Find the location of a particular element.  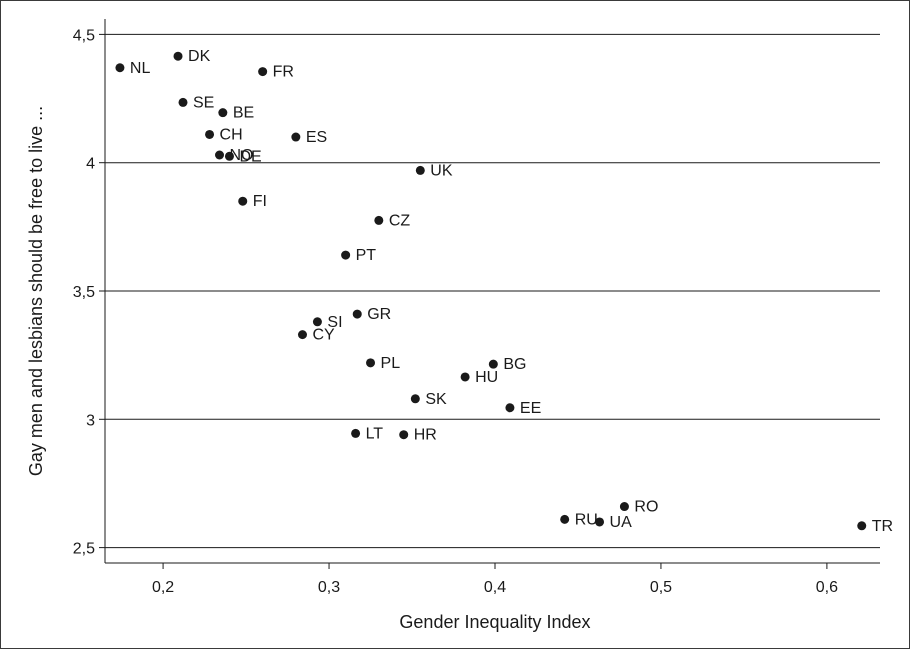

point-ro is located at coordinates (624, 507).